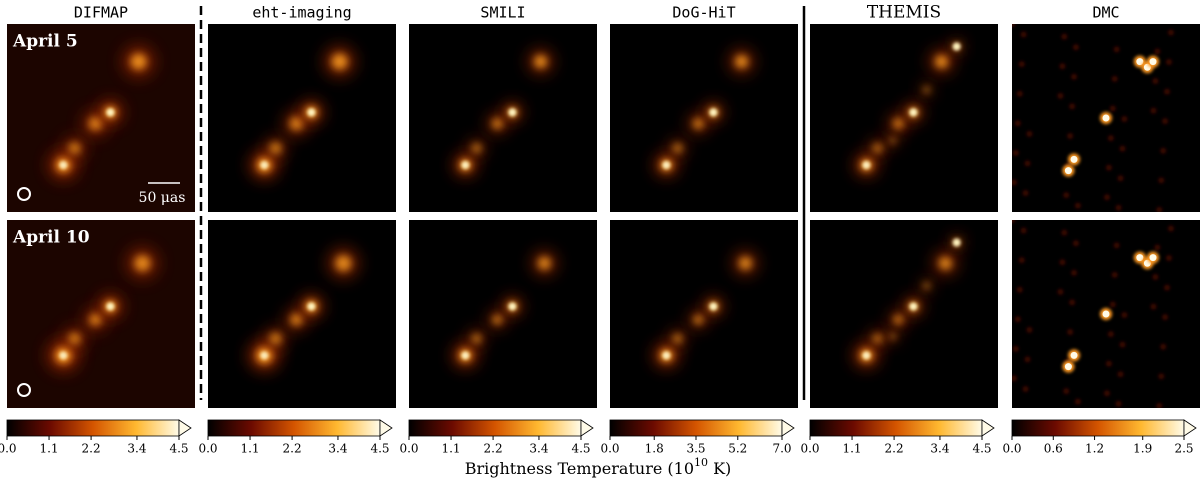 The width and height of the screenshot is (1200, 486). What do you see at coordinates (162, 198) in the screenshot?
I see `scale-bar-label: 50 μas` at bounding box center [162, 198].